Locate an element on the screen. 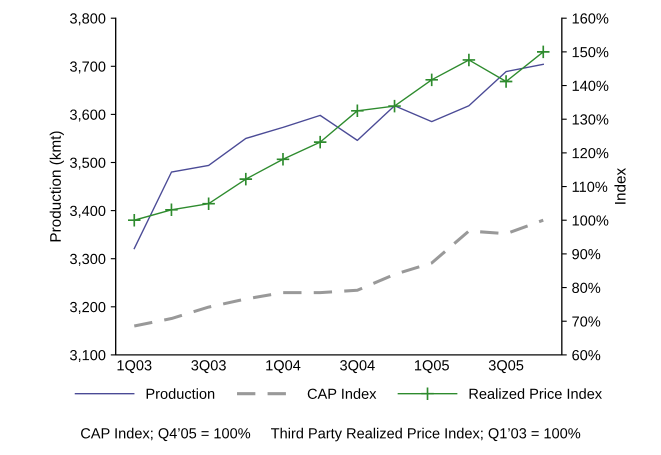 The image size is (661, 455). x-tick-label: 1Q04 is located at coordinates (283, 367).